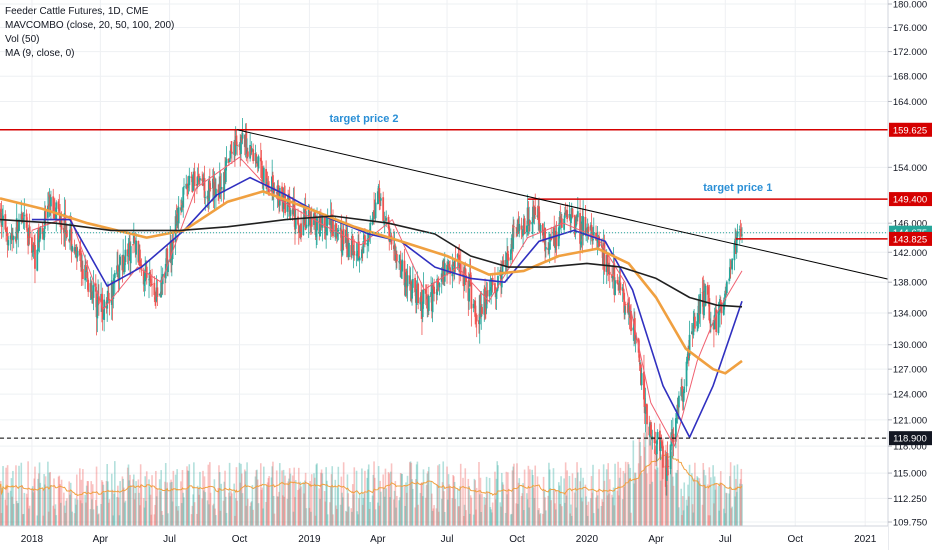 This screenshot has height=550, width=932. What do you see at coordinates (309, 539) in the screenshot?
I see `time-tick-label: 2019` at bounding box center [309, 539].